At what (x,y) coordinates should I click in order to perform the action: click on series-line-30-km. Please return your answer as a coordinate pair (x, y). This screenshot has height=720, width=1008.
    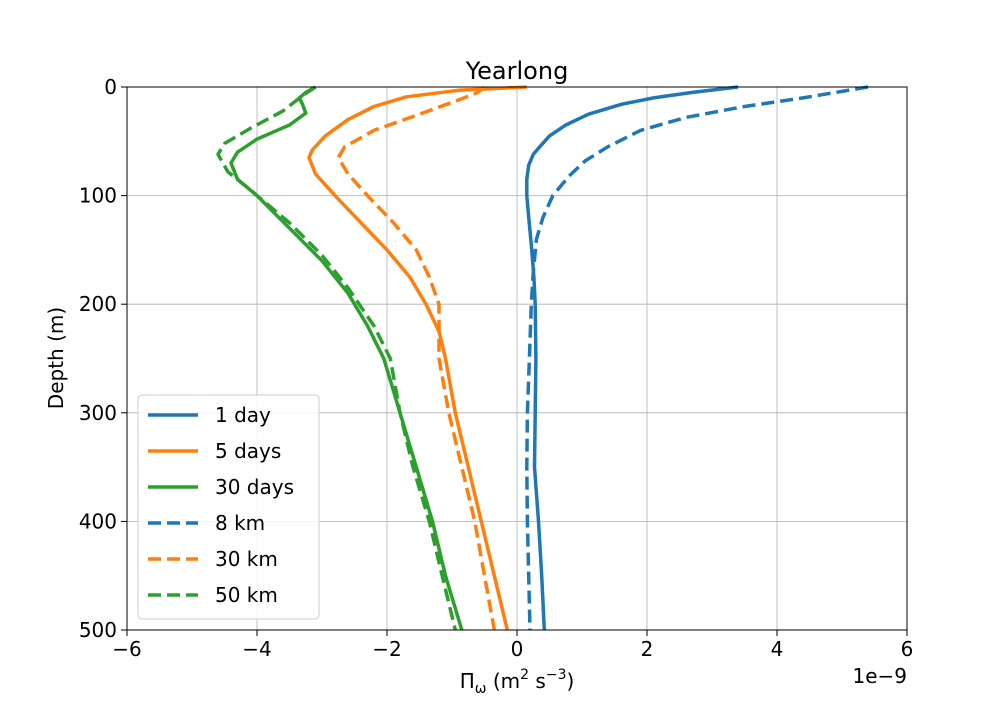
    Looking at the image, I should click on (416, 358).